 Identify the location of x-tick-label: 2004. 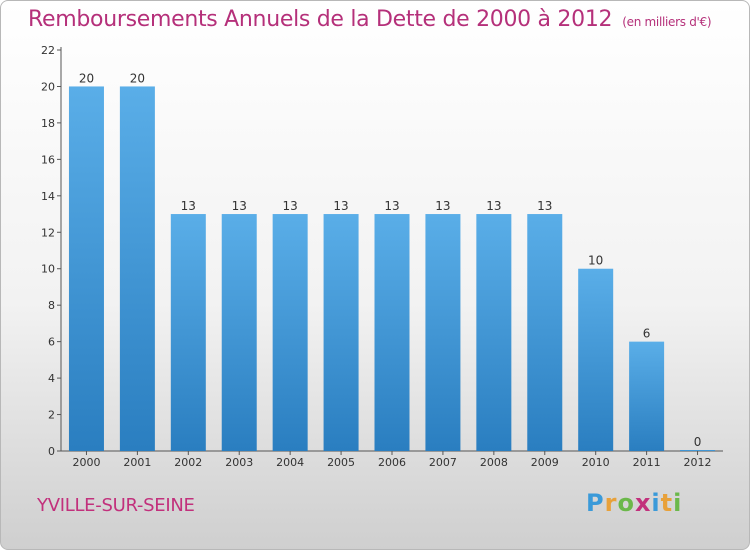
(290, 462).